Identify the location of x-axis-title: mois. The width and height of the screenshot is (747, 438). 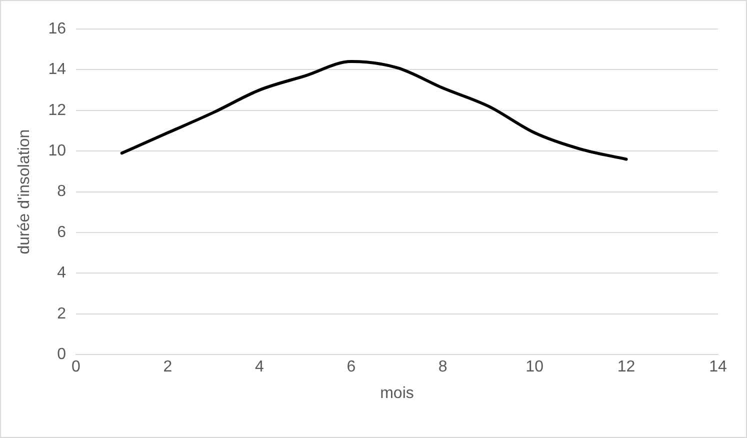
(397, 393).